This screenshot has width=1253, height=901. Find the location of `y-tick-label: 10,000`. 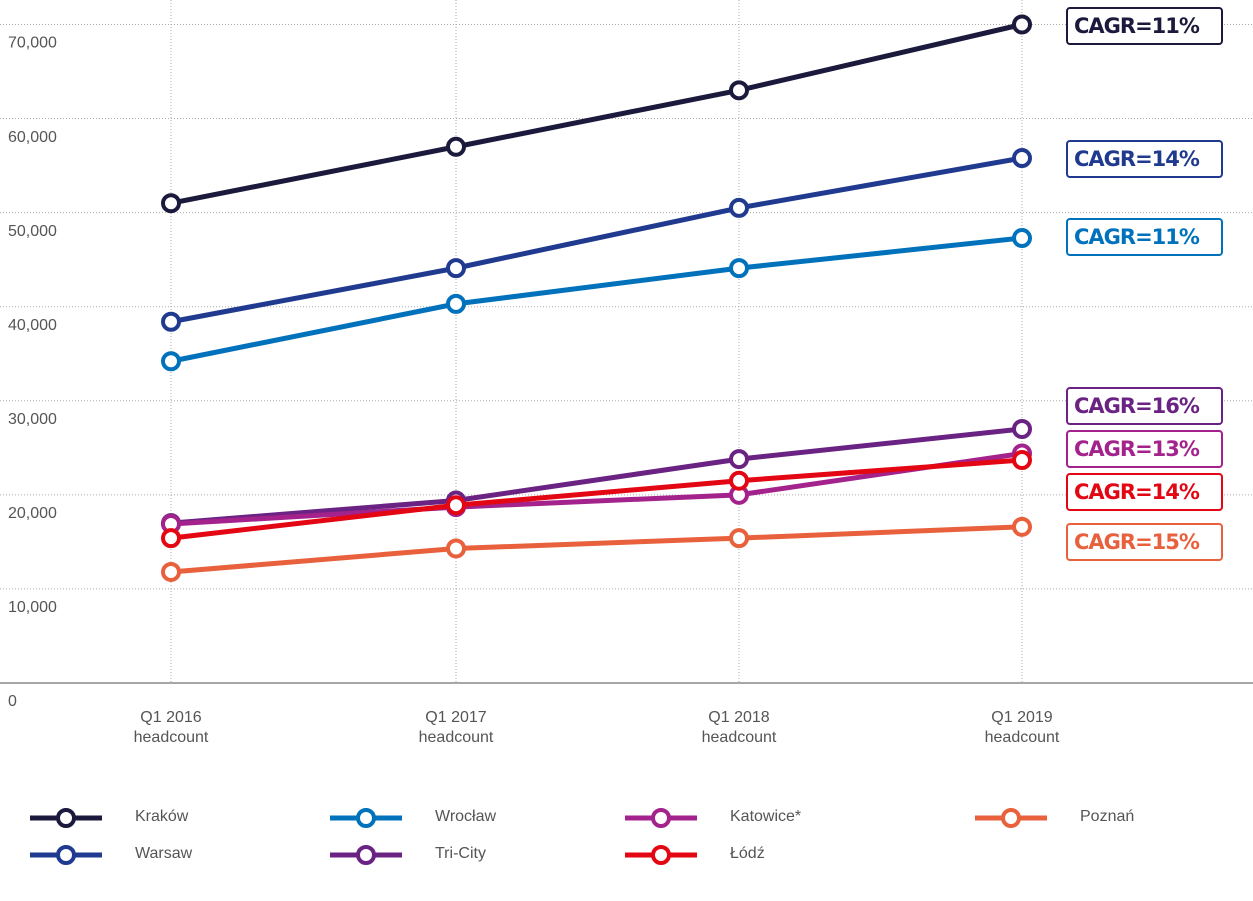

y-tick-label: 10,000 is located at coordinates (32, 607).